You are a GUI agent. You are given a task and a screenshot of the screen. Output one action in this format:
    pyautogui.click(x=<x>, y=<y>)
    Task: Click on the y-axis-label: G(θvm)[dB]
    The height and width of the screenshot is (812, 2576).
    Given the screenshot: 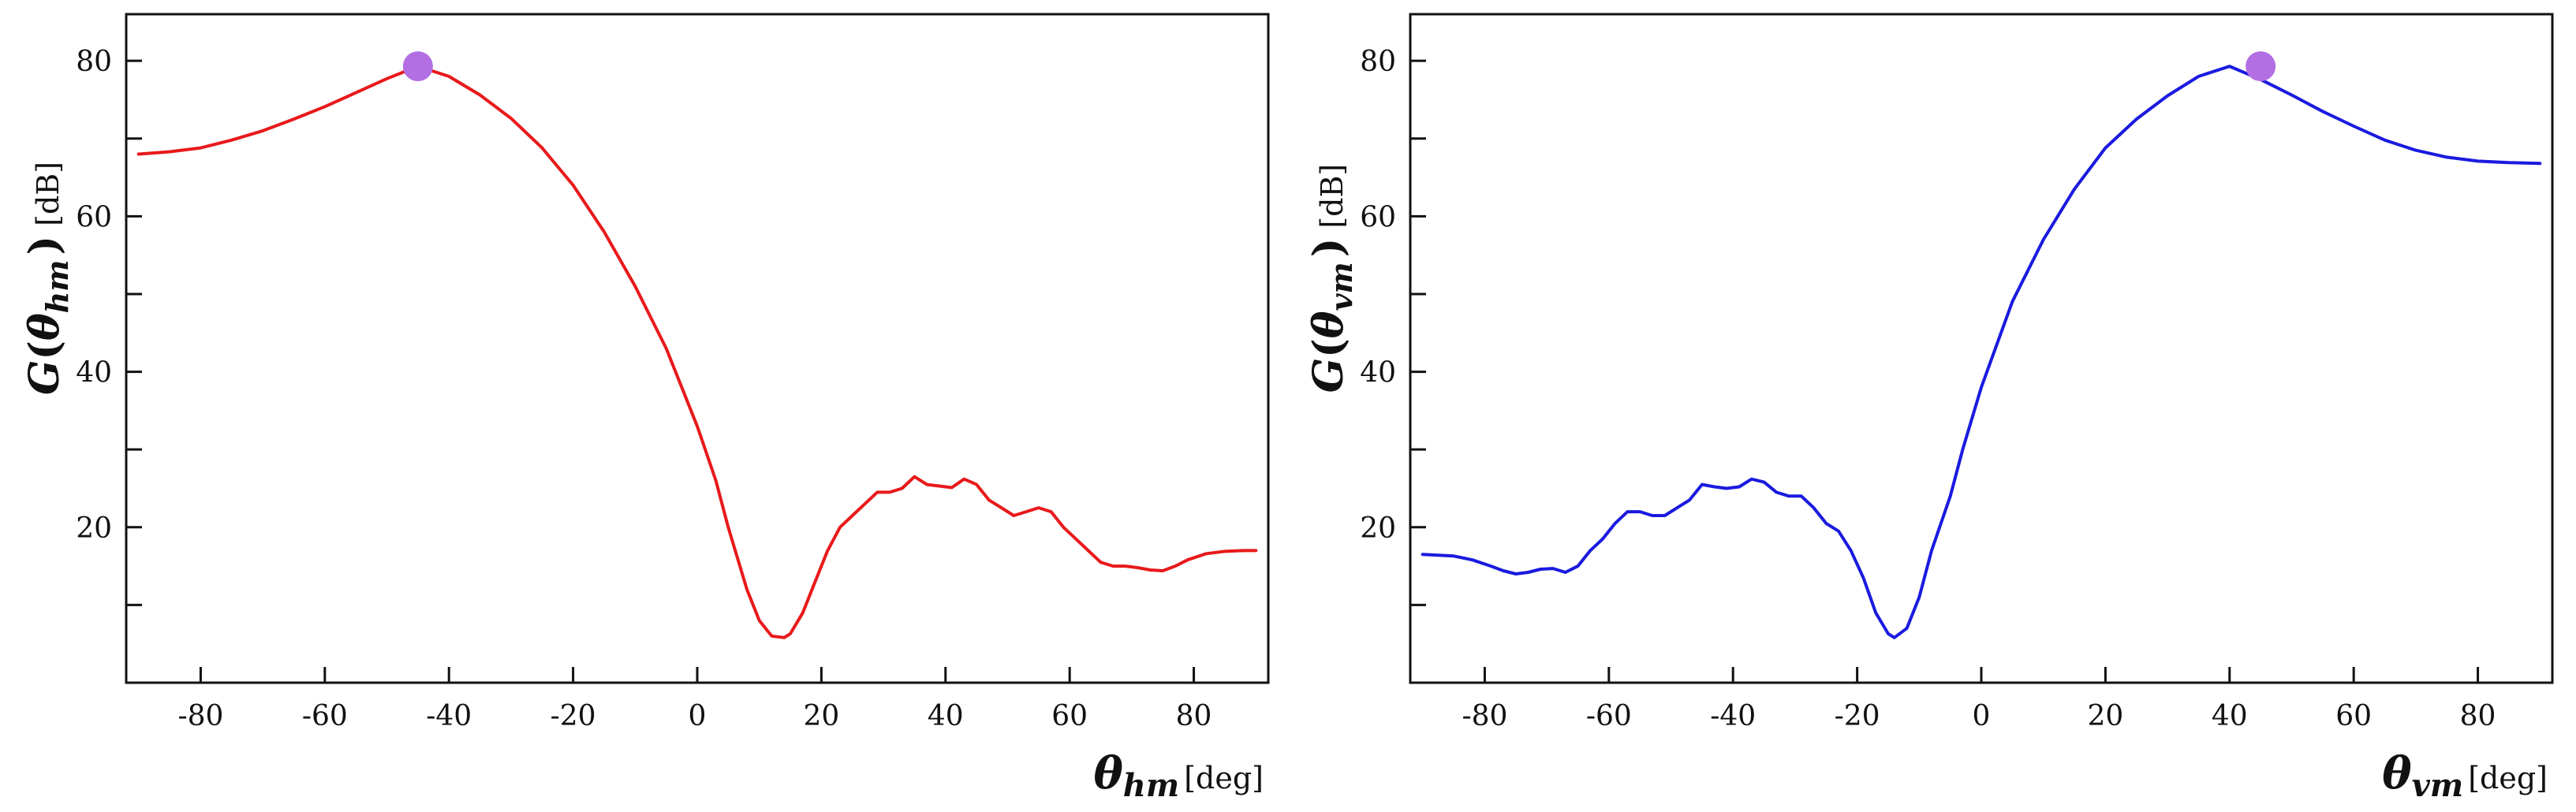 What is the action you would take?
    pyautogui.click(x=1332, y=278)
    